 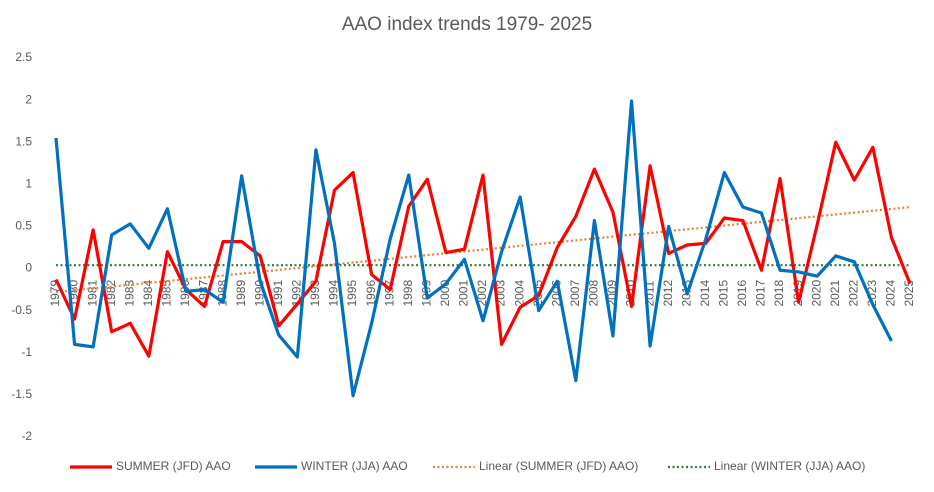 I want to click on x-tick-label: 2020, so click(x=816, y=293).